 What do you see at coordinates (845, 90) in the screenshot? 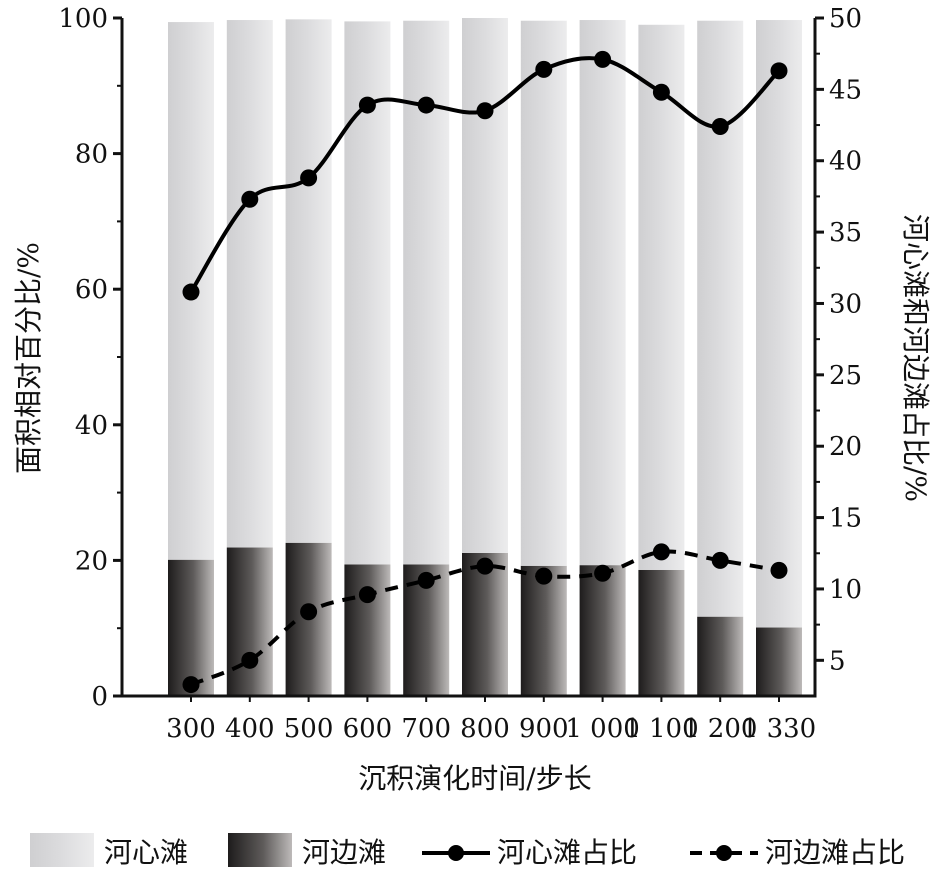
I see `y-right-tick-label: 45` at bounding box center [845, 90].